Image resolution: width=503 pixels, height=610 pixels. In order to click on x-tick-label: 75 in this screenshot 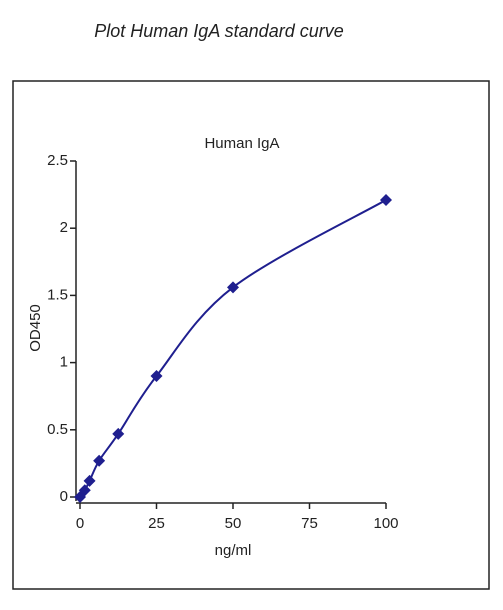, I will do `click(309, 523)`.